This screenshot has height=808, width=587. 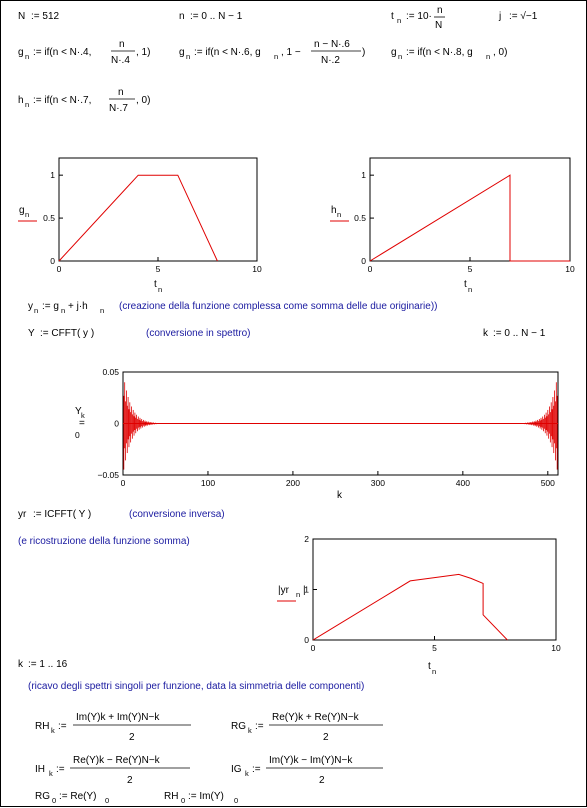 What do you see at coordinates (130, 780) in the screenshot?
I see `IH-denominator: 2` at bounding box center [130, 780].